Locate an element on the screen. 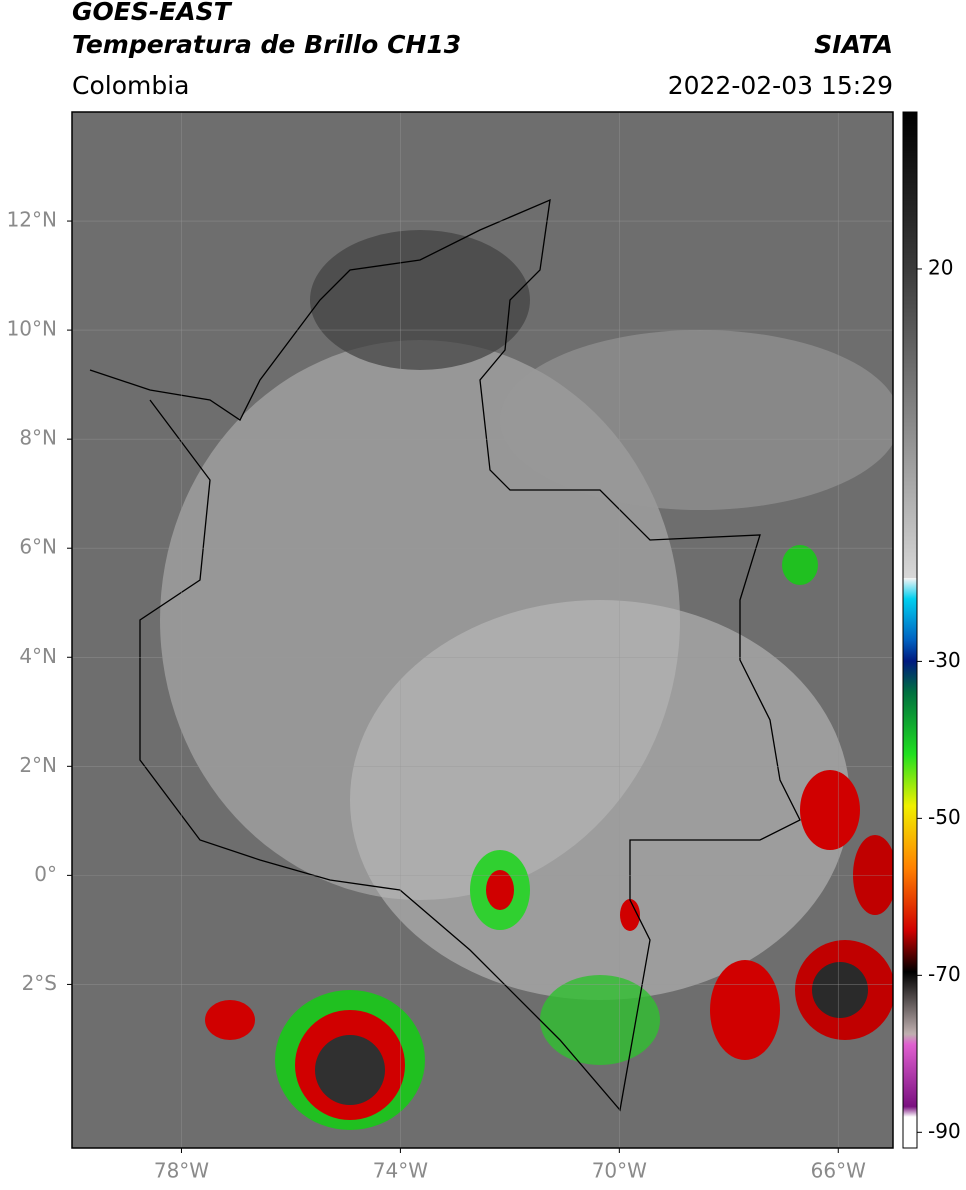  cloud-field is located at coordinates (696, 420).